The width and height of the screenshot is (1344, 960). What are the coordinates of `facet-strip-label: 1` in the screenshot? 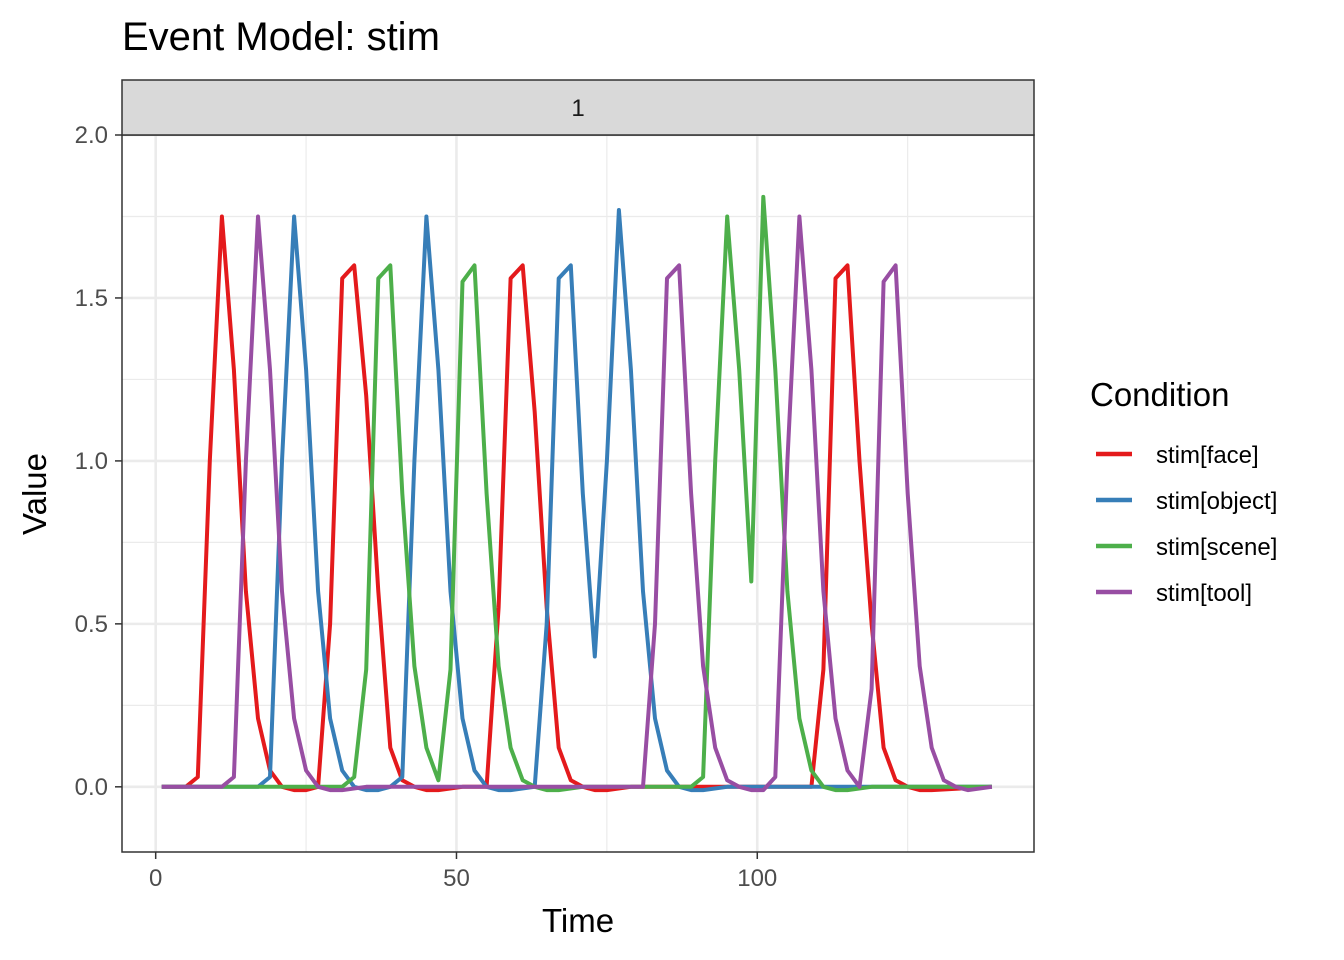 It's located at (577, 108).